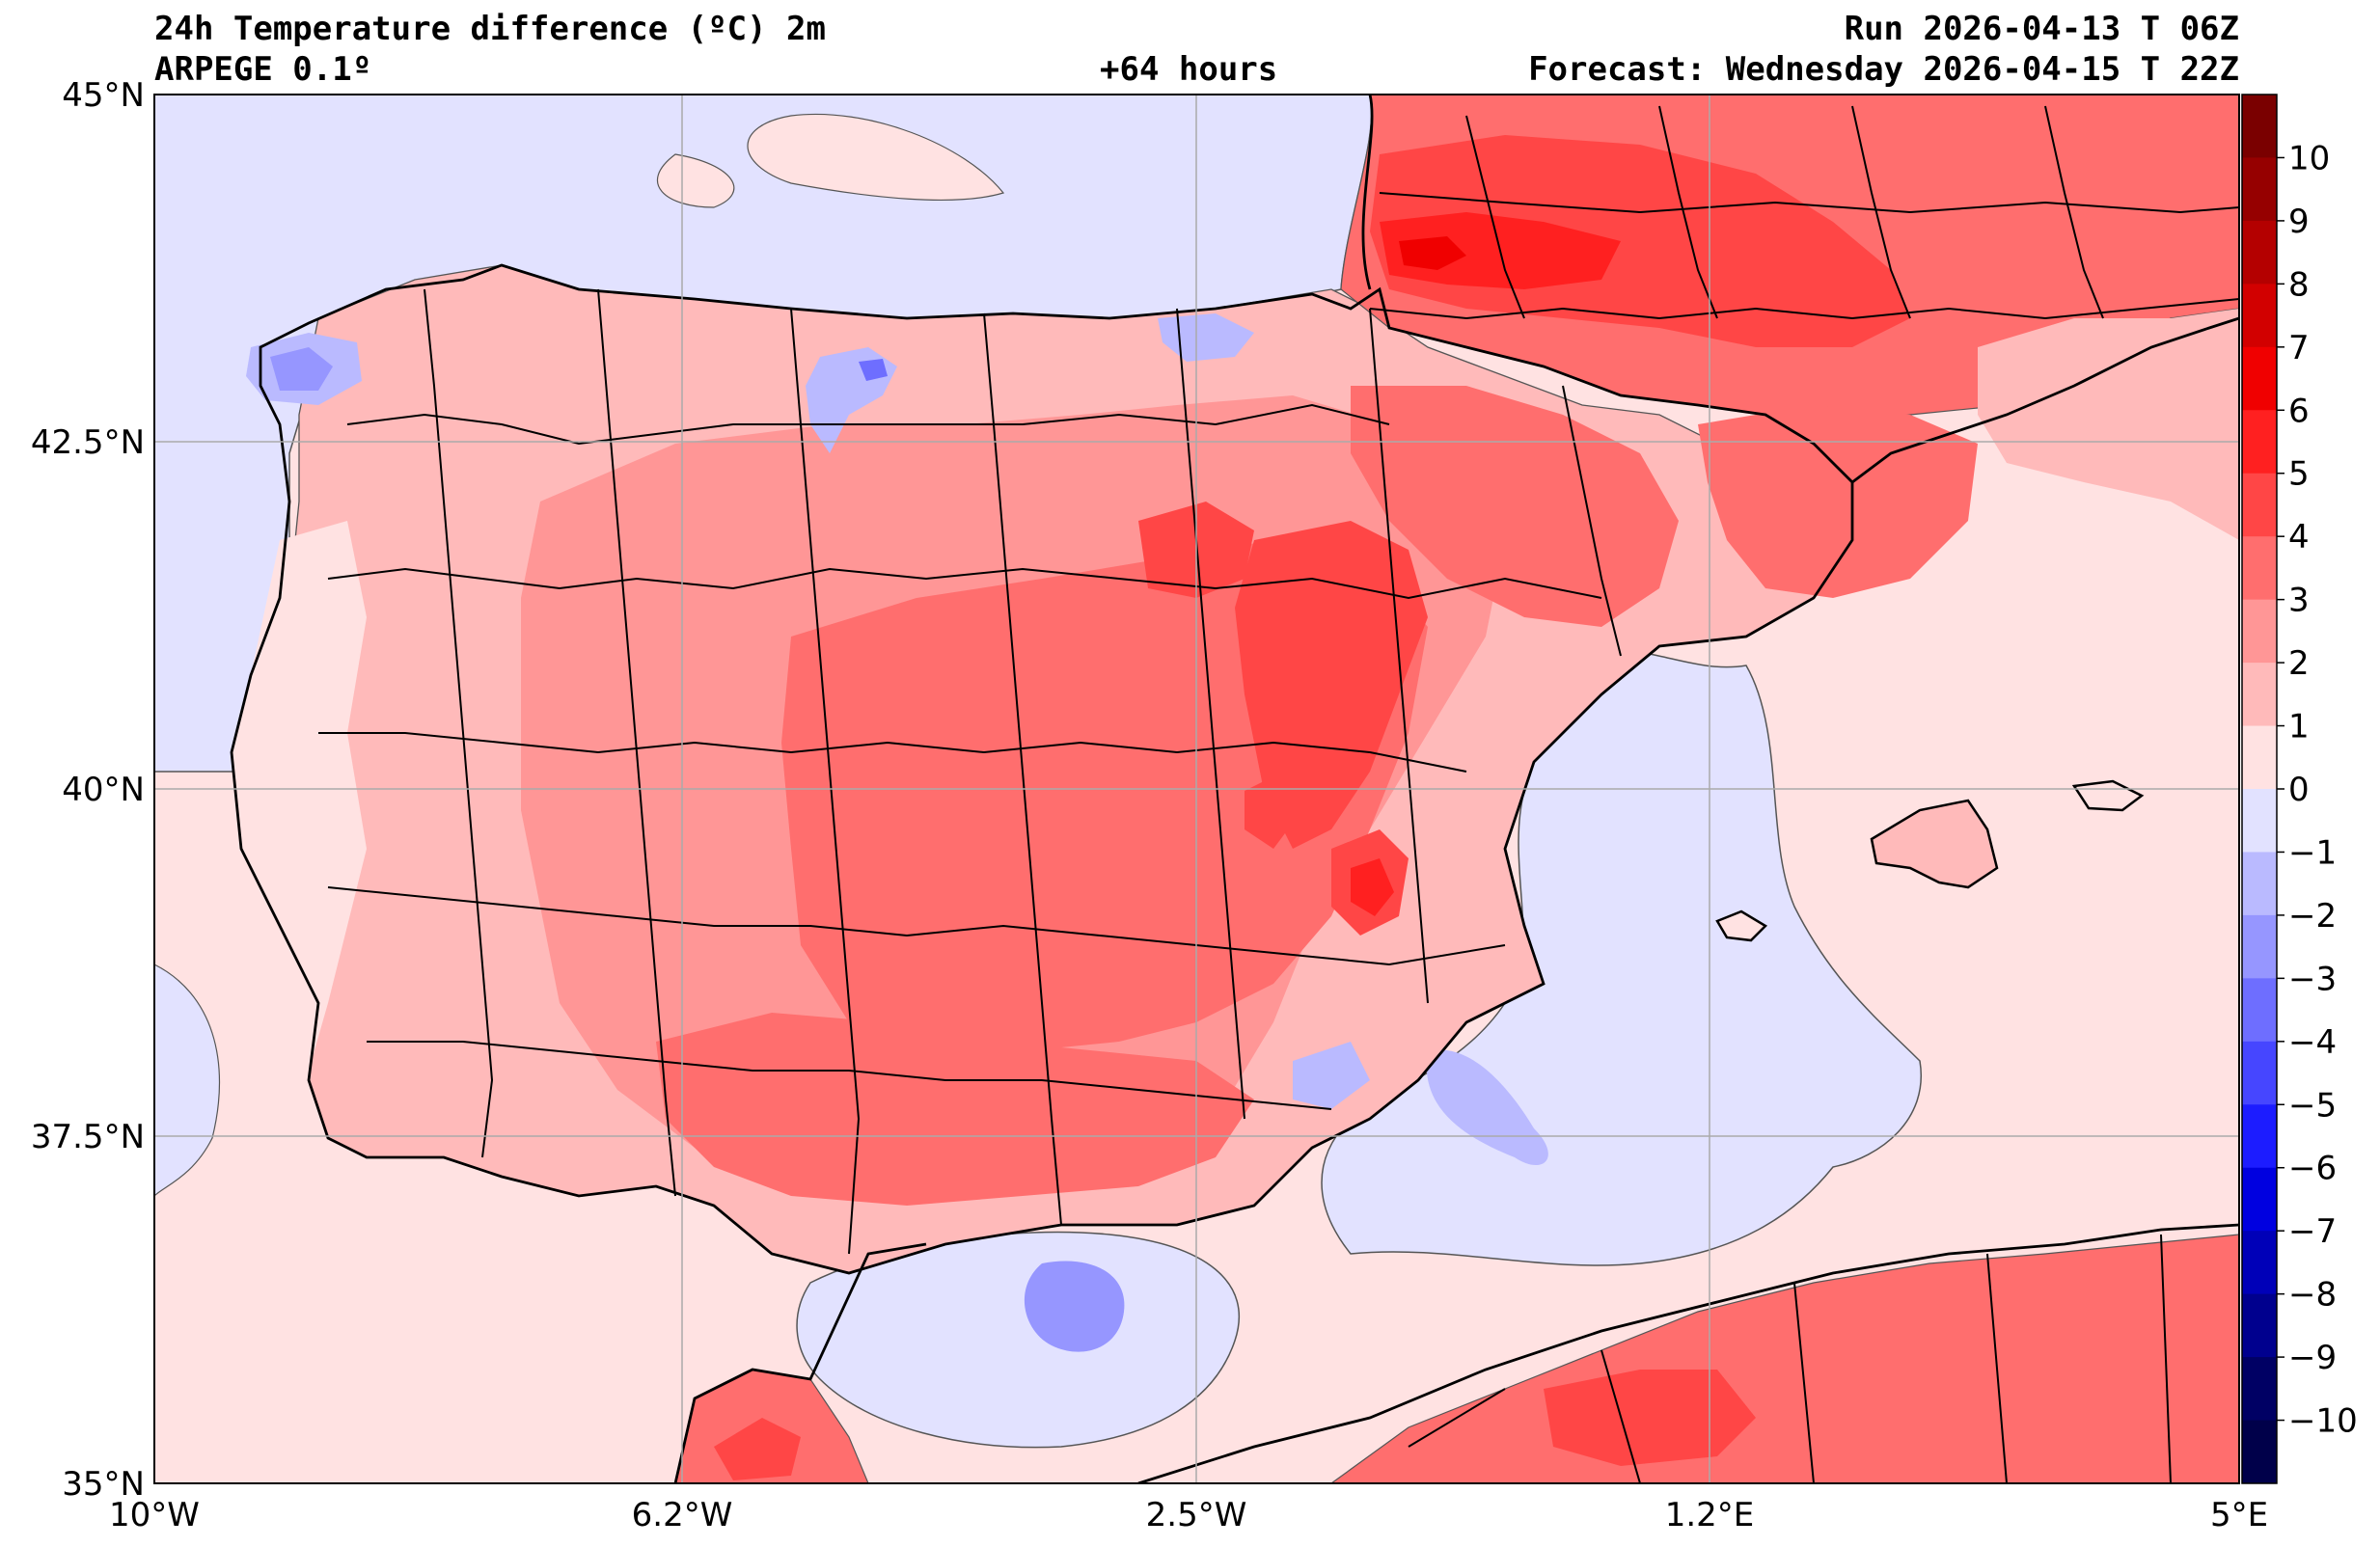  What do you see at coordinates (1332, 1076) in the screenshot?
I see `cadiz-cold-spot` at bounding box center [1332, 1076].